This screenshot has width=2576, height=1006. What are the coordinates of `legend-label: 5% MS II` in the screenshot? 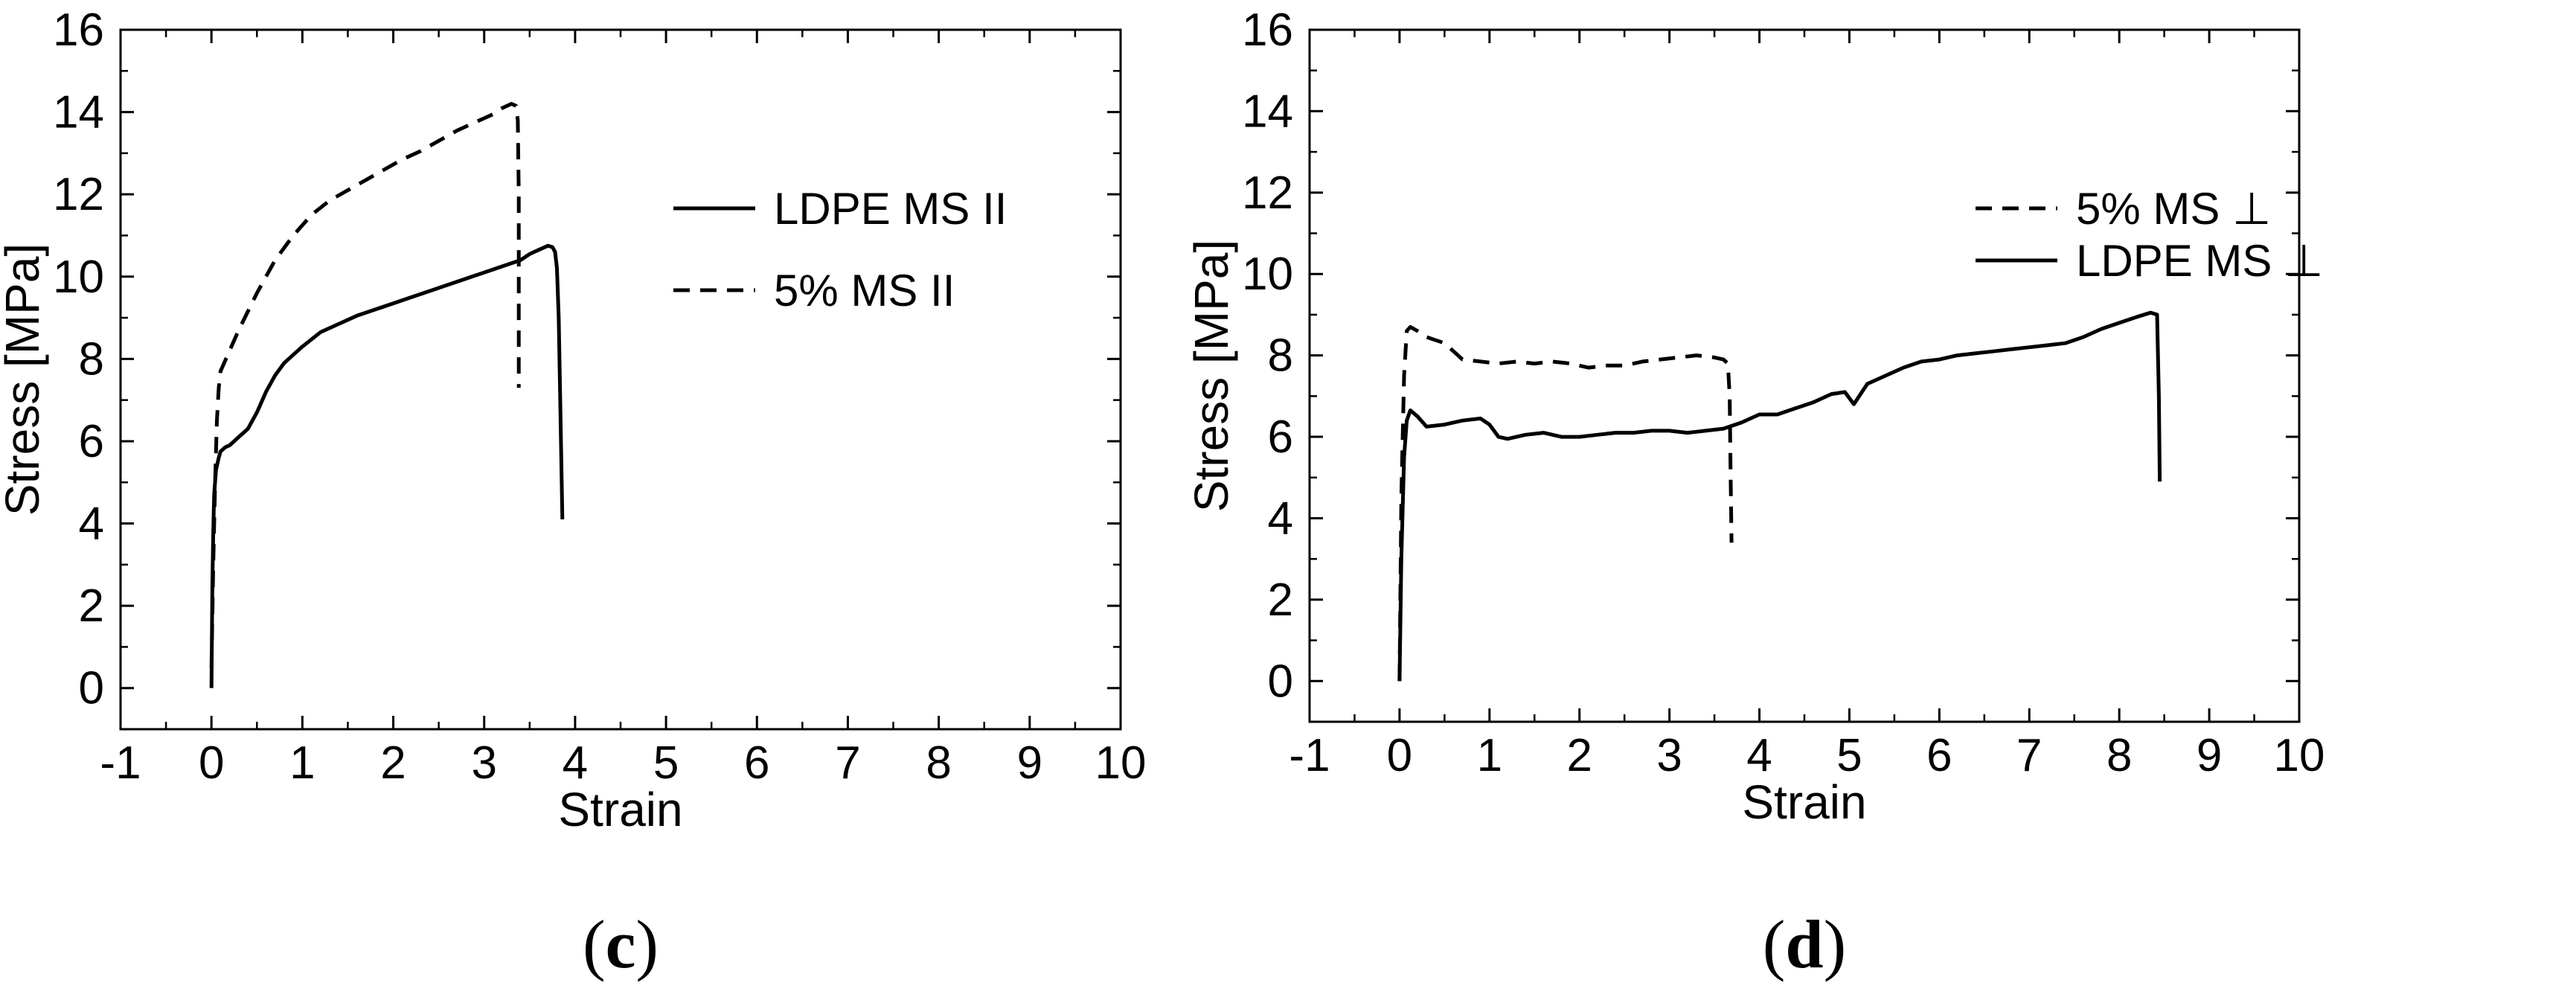 It's located at (864, 290).